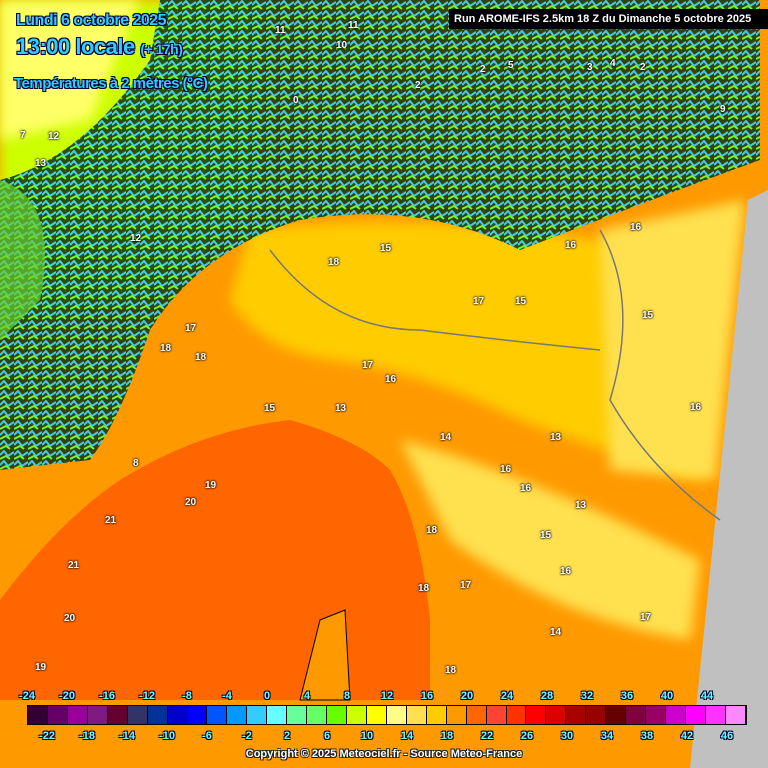  I want to click on legend-tick-upper: -24, so click(27, 696).